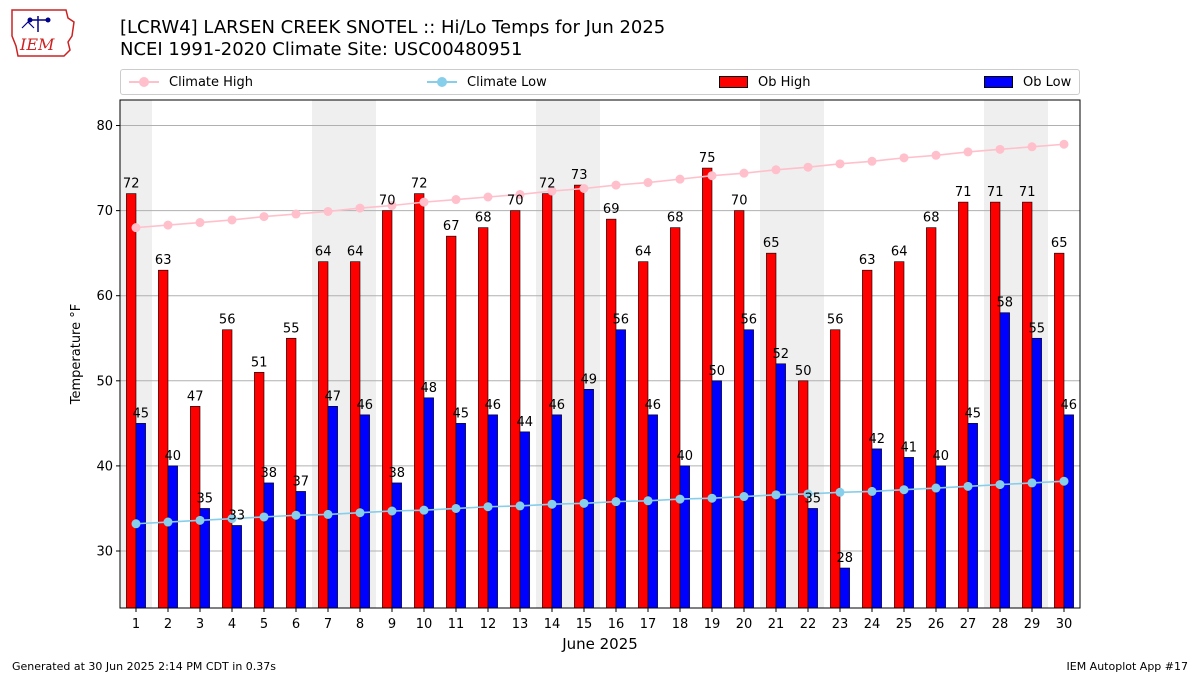 This screenshot has width=1200, height=675. I want to click on x-tick-label: 21, so click(776, 624).